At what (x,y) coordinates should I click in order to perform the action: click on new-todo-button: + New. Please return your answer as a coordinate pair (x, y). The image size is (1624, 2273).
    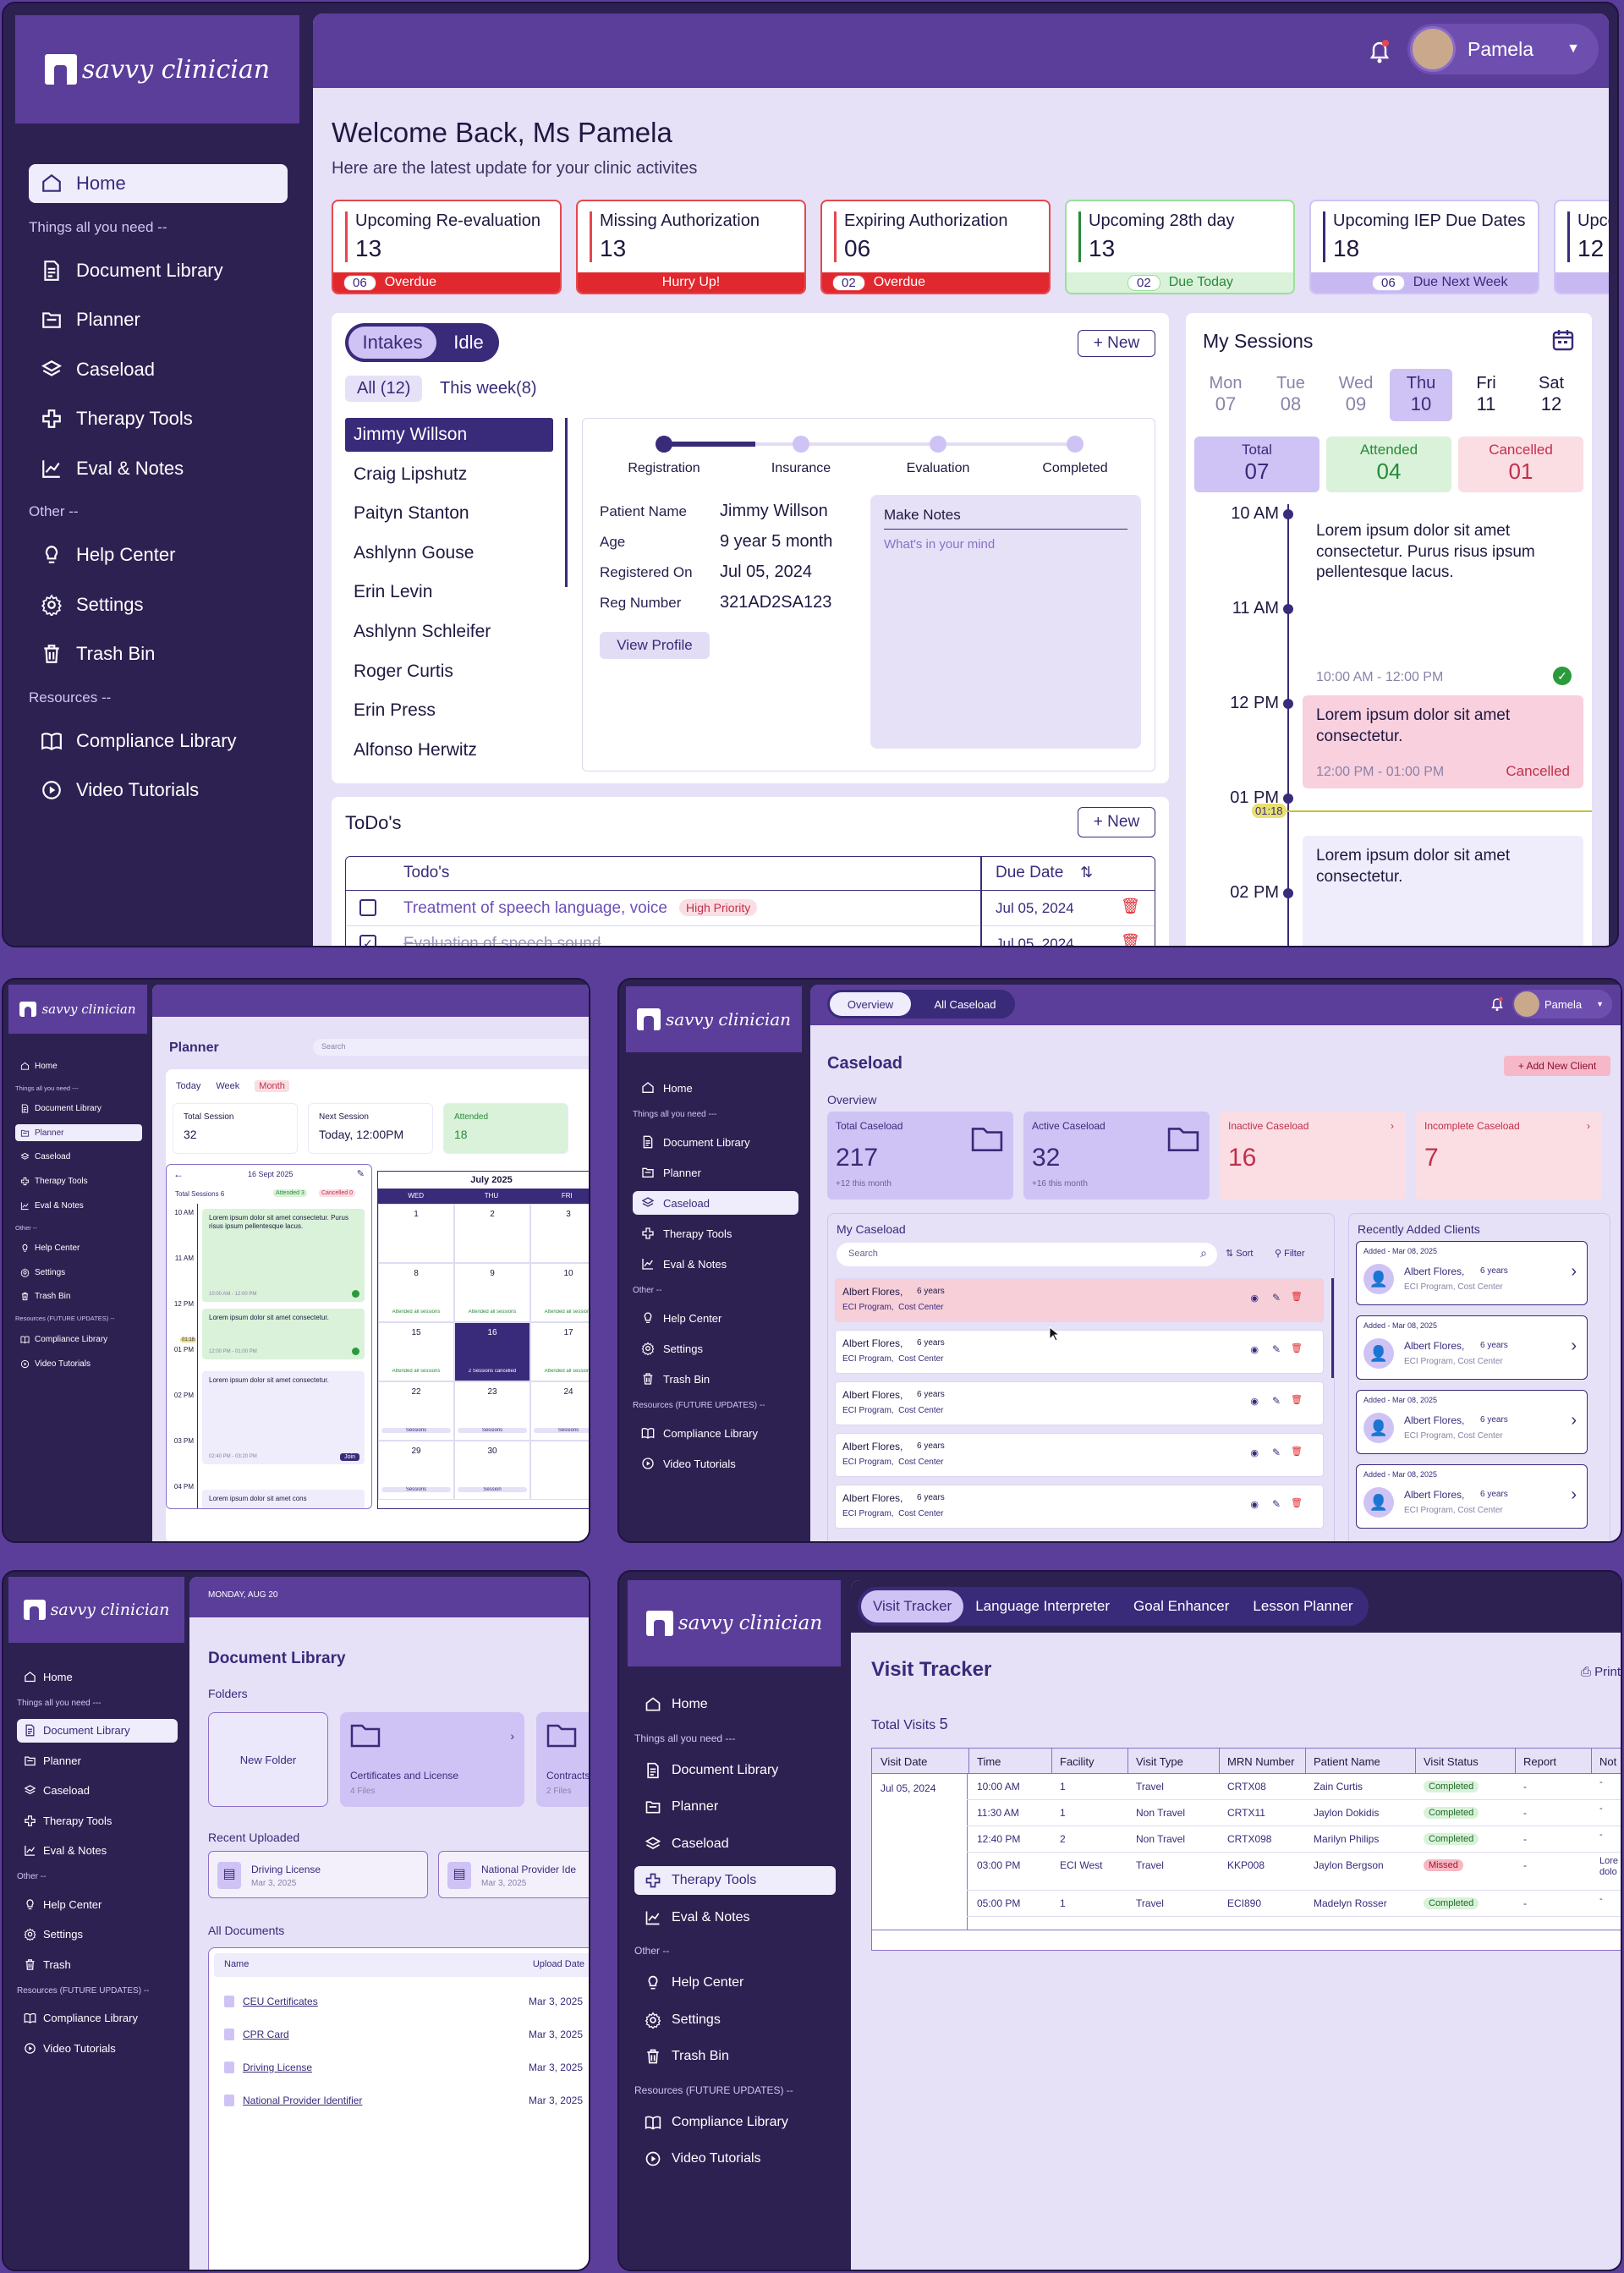
    Looking at the image, I should click on (1117, 822).